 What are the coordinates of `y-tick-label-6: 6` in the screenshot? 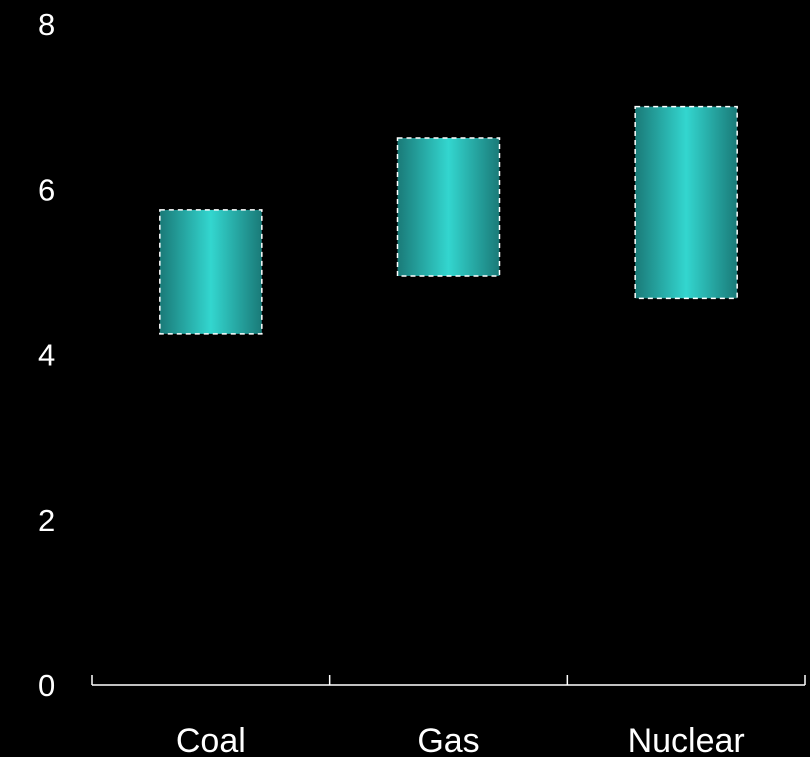 It's located at (46, 189).